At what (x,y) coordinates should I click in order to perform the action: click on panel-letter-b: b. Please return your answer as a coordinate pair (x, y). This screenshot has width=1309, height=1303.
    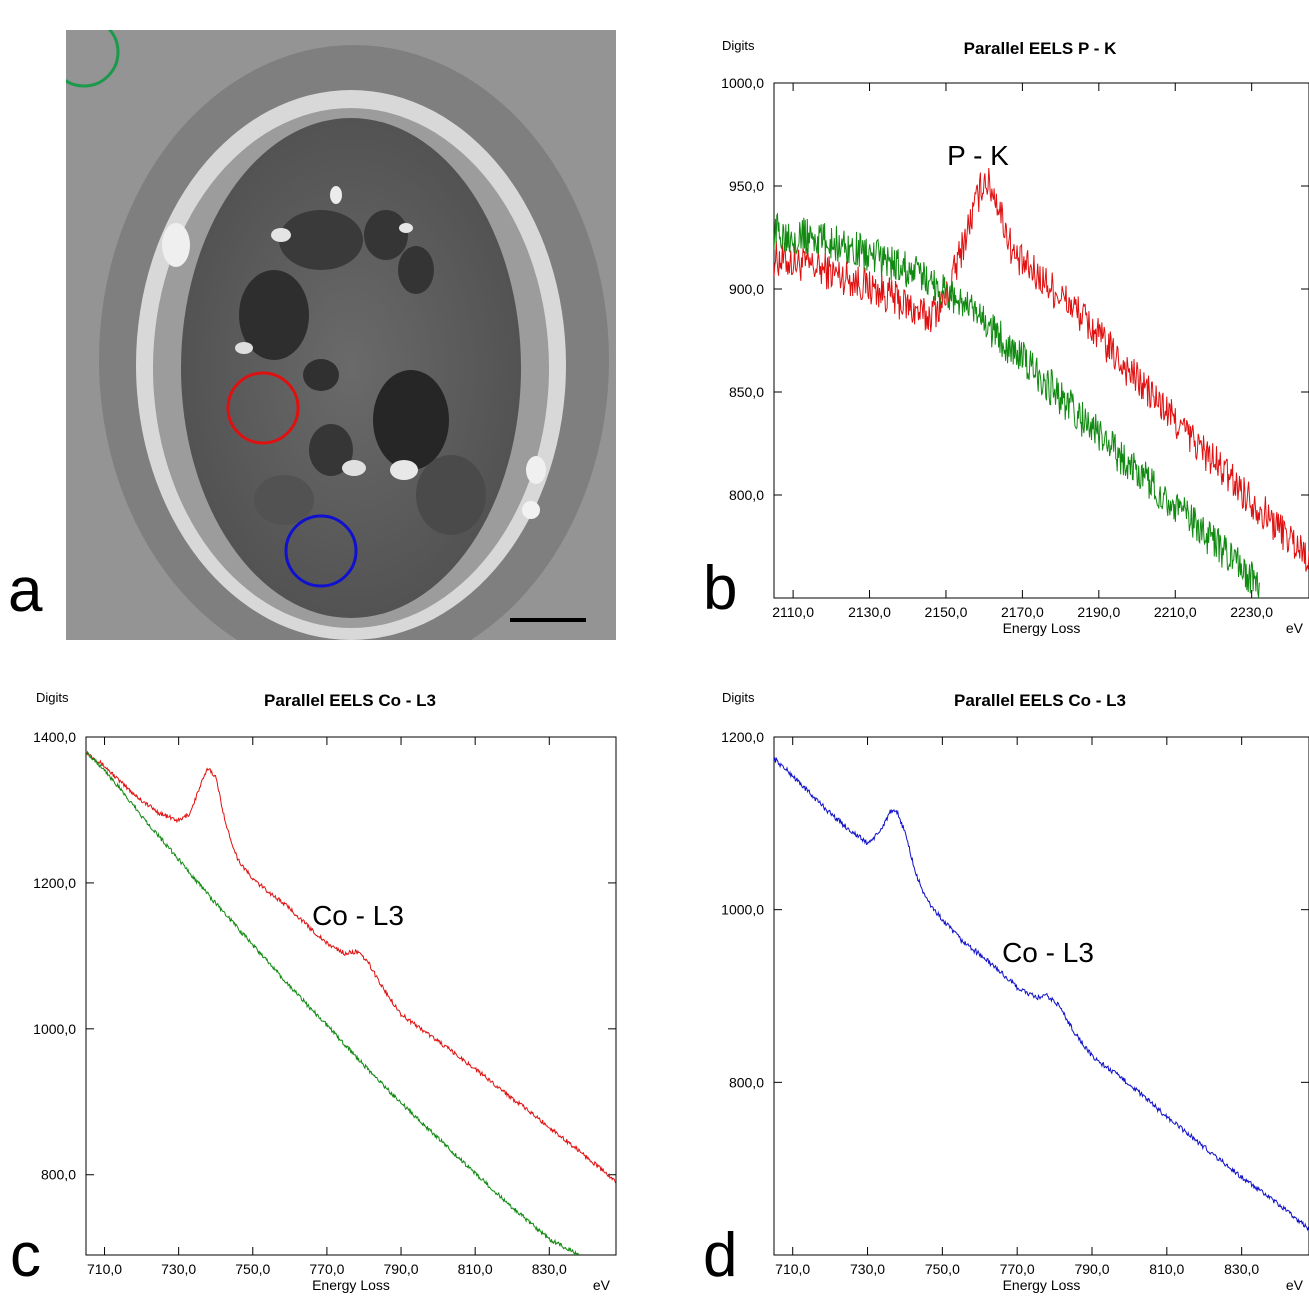
    Looking at the image, I should click on (720, 588).